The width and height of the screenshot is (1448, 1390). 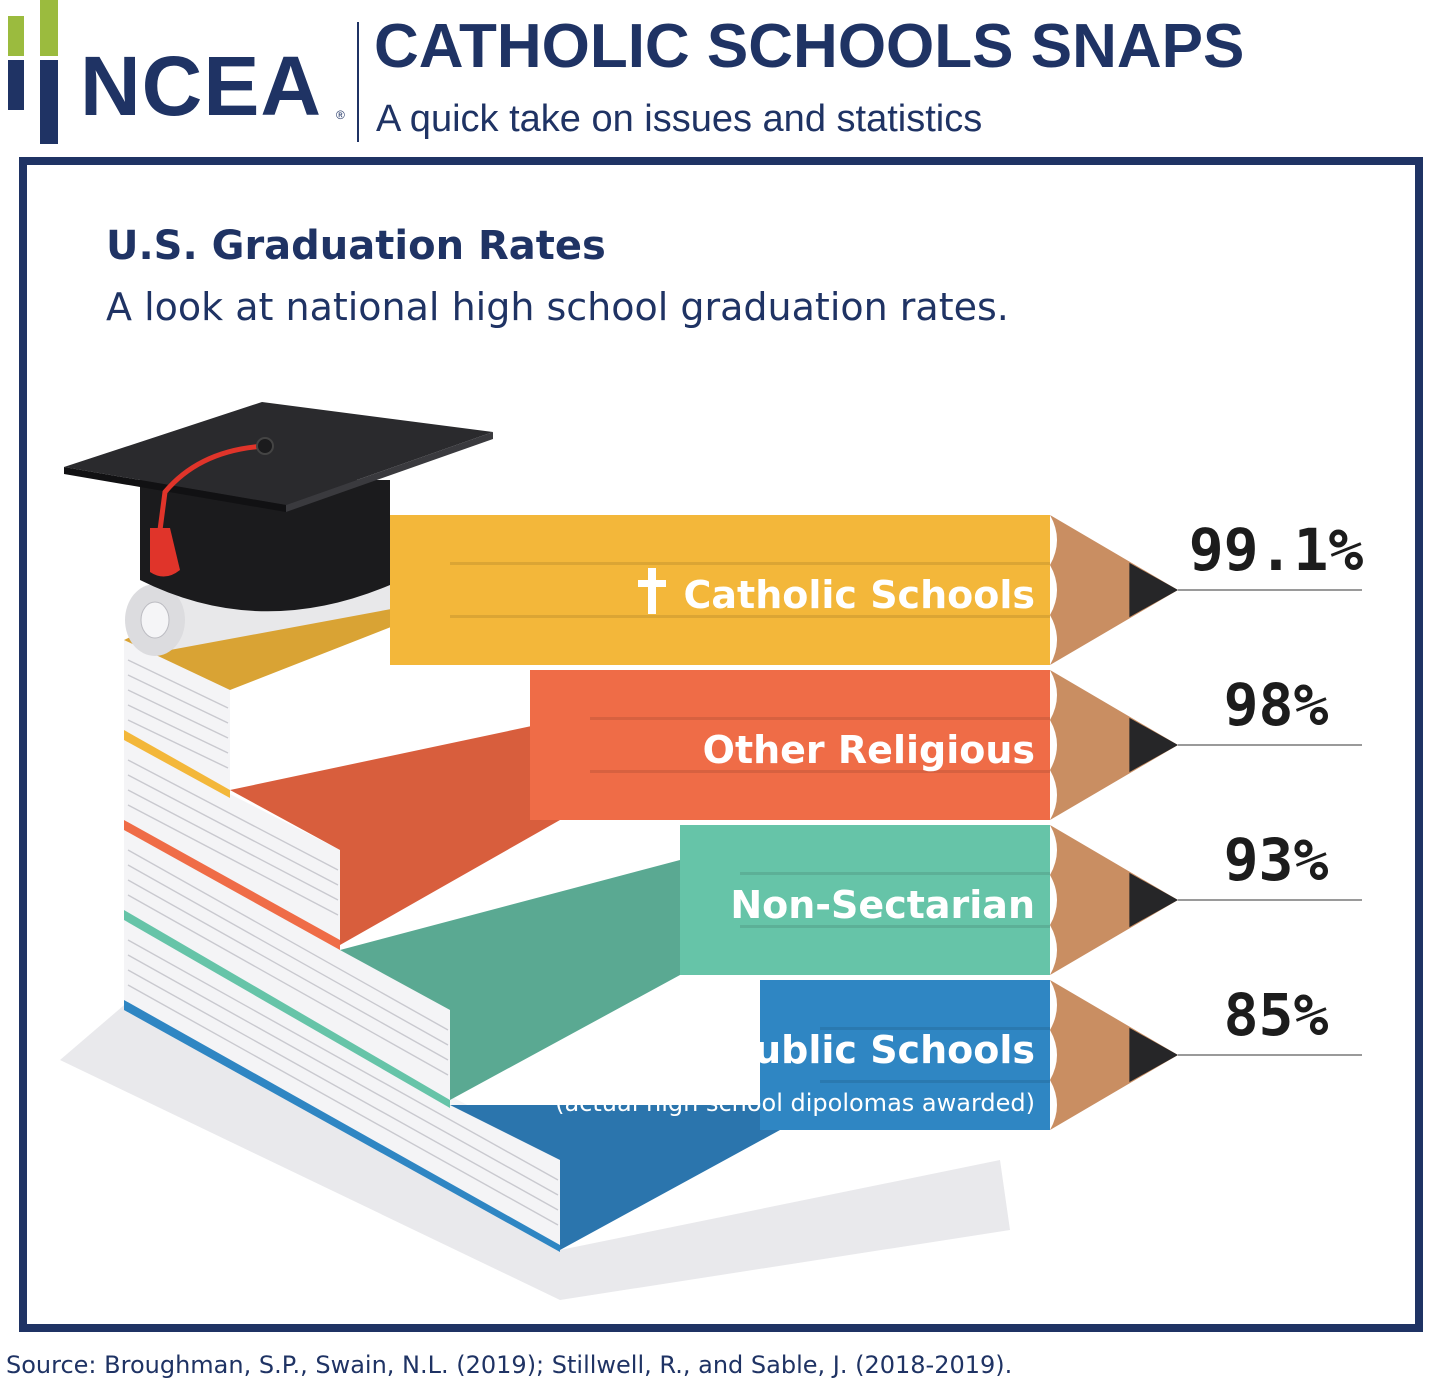 I want to click on registered-mark: ®, so click(x=340, y=115).